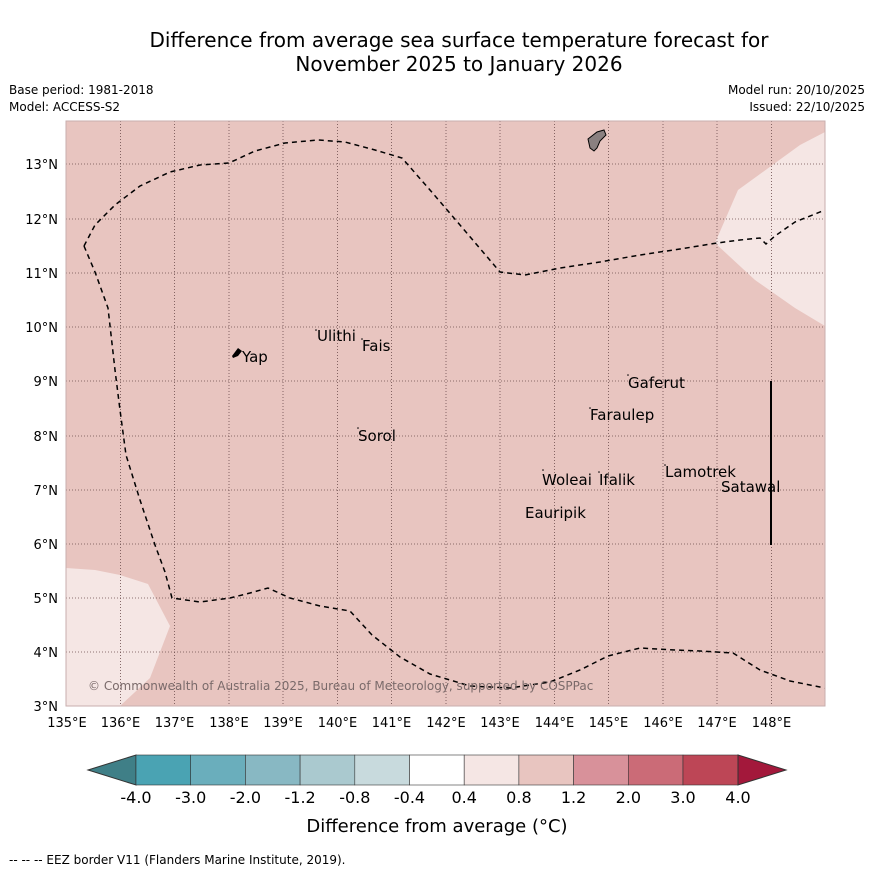 The width and height of the screenshot is (873, 873). Describe the element at coordinates (41, 220) in the screenshot. I see `lat-tick: 12°N` at that location.